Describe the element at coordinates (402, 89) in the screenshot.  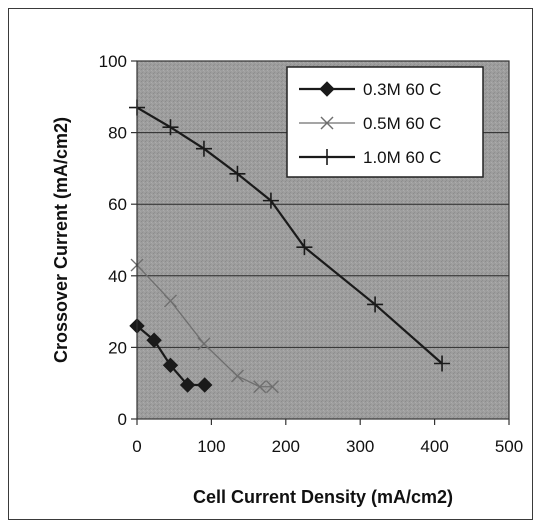
I see `legend-label: 0.3M 60 C` at that location.